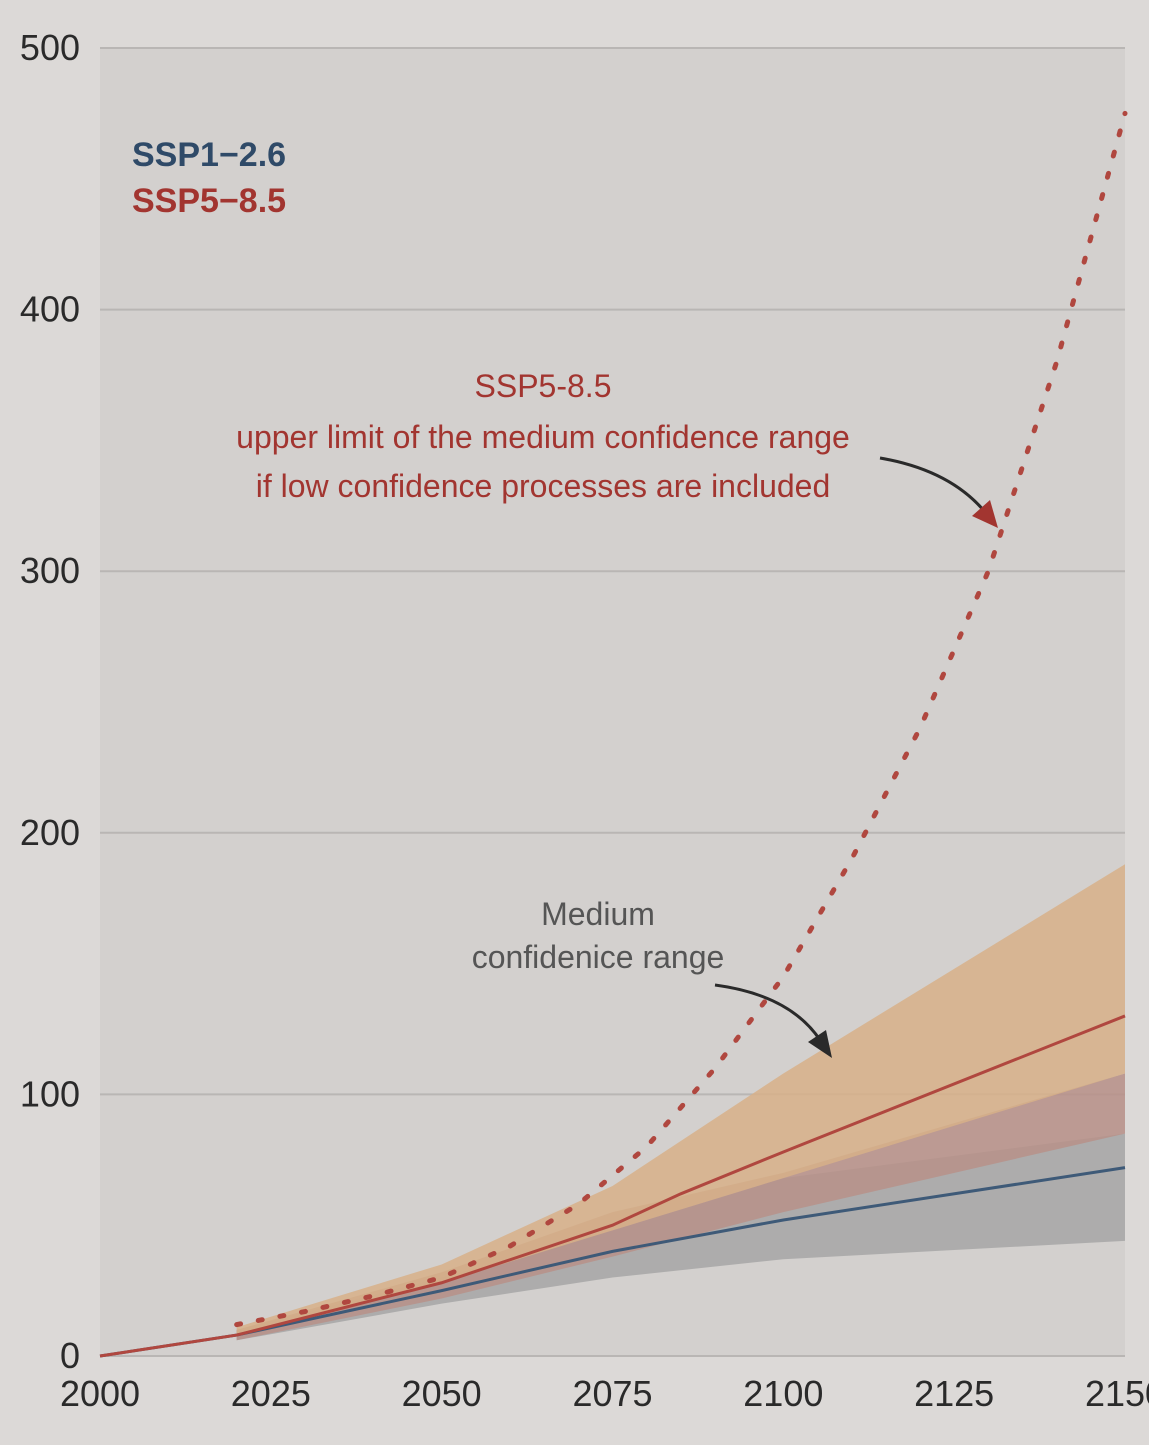 This screenshot has width=1149, height=1445. What do you see at coordinates (50, 832) in the screenshot?
I see `y-tick-label-200: 200` at bounding box center [50, 832].